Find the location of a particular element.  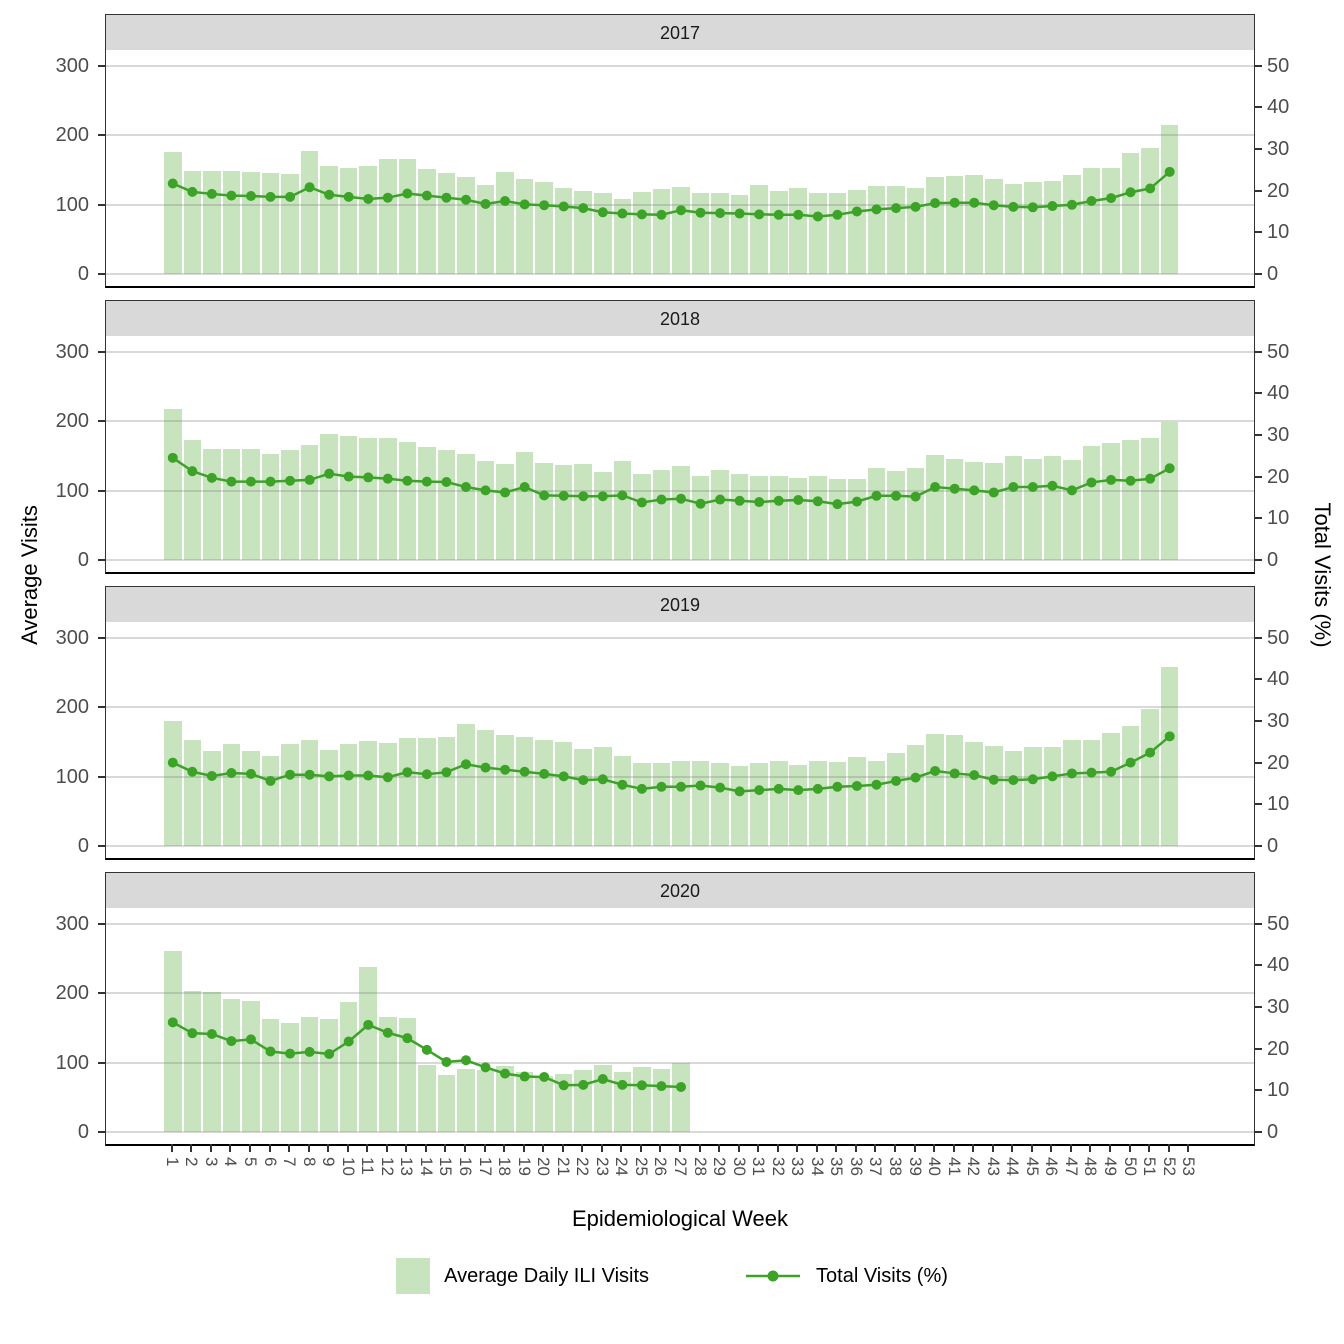

right-tick-label-2017-40: 40 is located at coordinates (1278, 107).